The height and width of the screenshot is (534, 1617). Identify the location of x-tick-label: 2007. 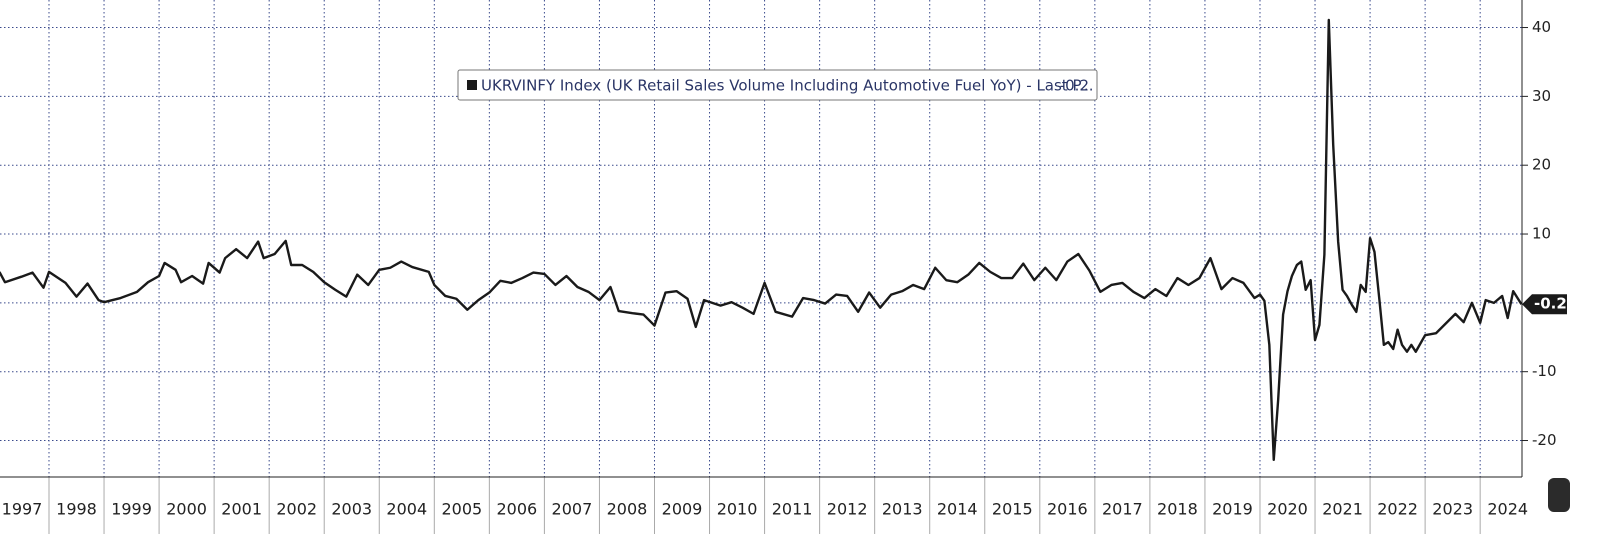
(572, 509).